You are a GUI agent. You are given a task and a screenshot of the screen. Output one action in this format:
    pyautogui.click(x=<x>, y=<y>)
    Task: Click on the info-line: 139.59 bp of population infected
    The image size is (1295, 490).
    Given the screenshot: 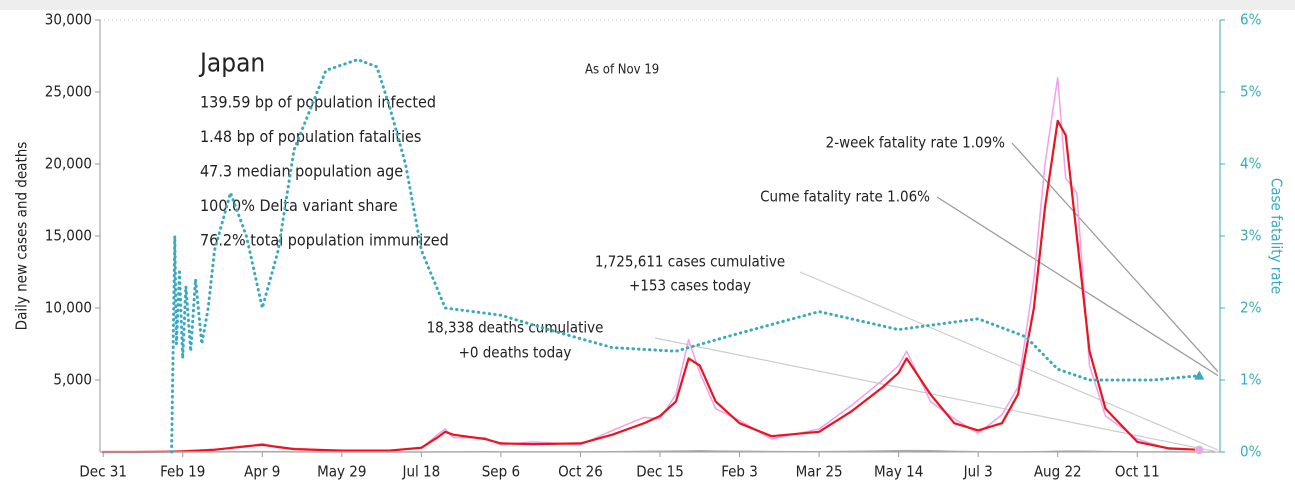 What is the action you would take?
    pyautogui.click(x=318, y=102)
    